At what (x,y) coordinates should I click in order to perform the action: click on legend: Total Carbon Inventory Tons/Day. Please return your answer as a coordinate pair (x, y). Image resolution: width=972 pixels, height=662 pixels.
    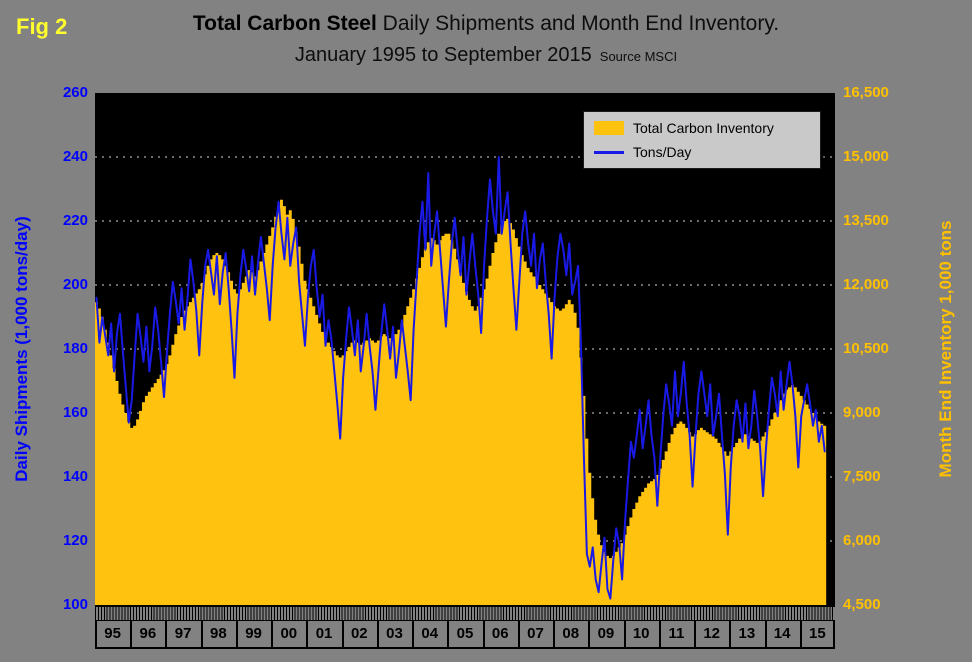
    Looking at the image, I should click on (702, 140).